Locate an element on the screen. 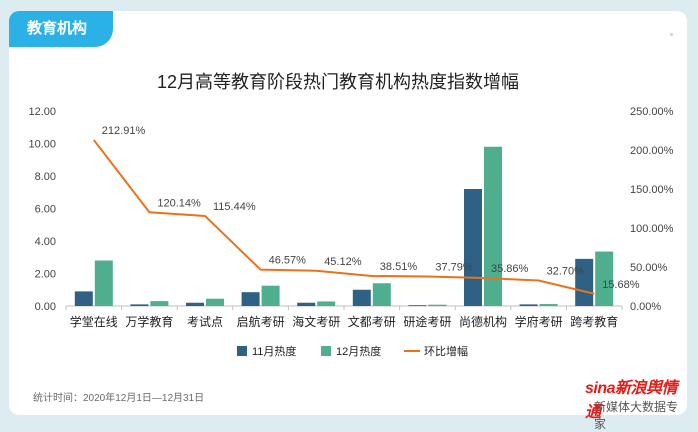  growth-rate-label: 38.51% is located at coordinates (399, 267).